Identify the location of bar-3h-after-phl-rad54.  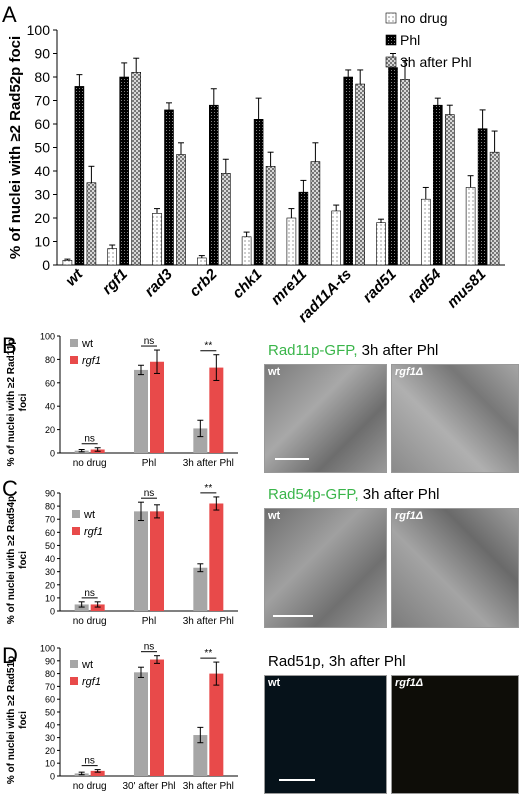
(449, 190).